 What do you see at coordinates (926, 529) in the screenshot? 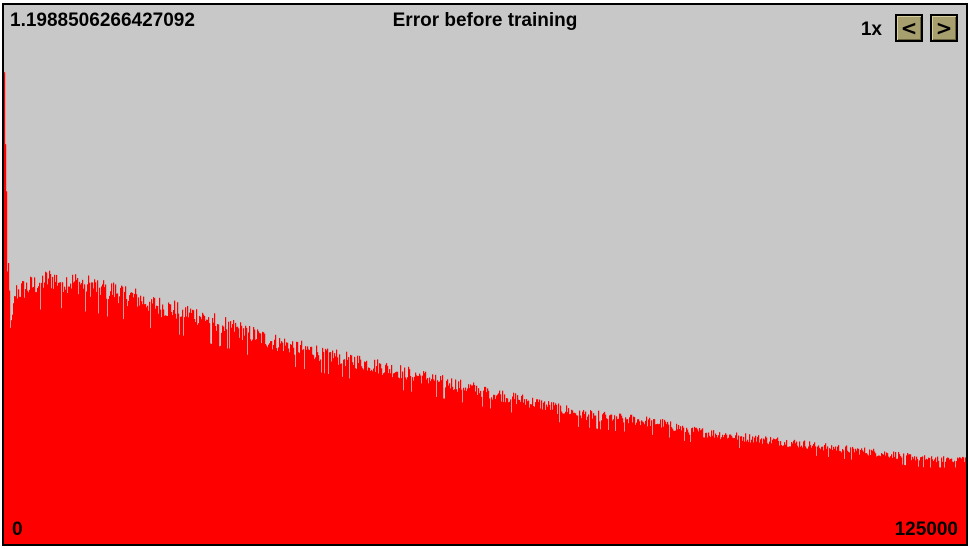
I see `x-end-label: 125000` at bounding box center [926, 529].